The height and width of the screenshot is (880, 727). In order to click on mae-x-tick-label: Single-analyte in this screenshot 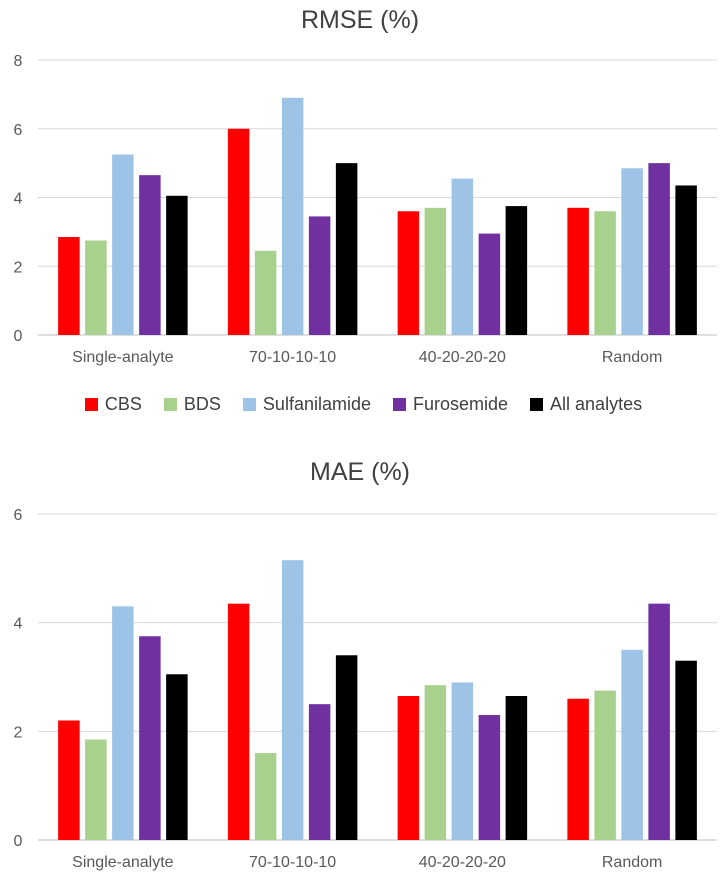, I will do `click(123, 862)`.